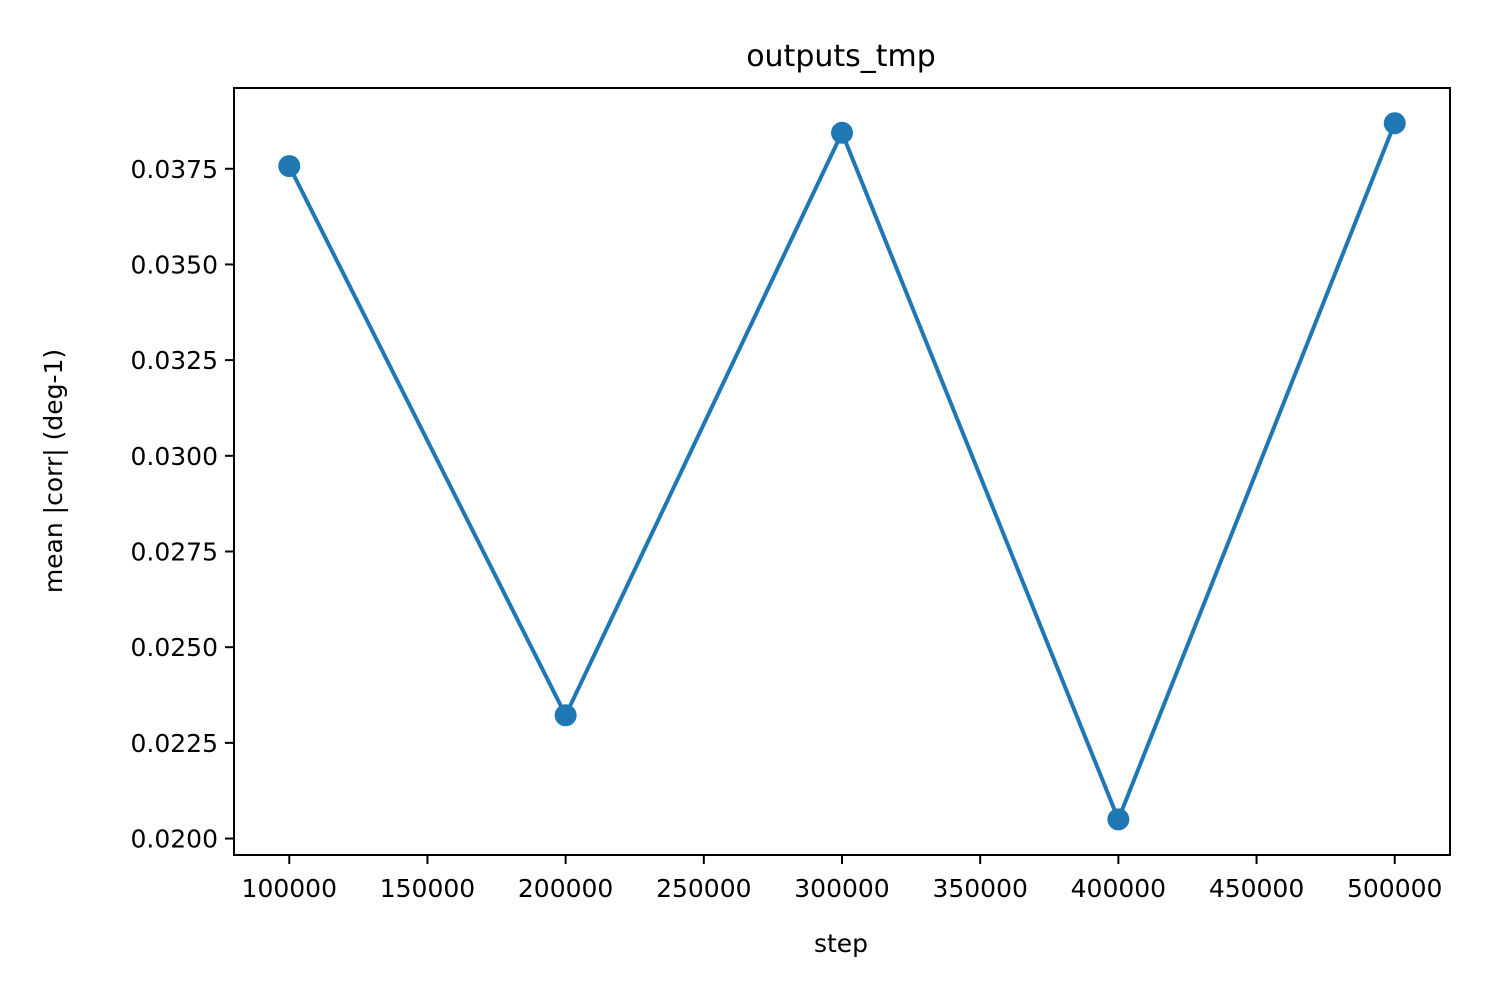 This screenshot has height=1004, width=1500. What do you see at coordinates (174, 647) in the screenshot?
I see `y-tick-label: 0.0250` at bounding box center [174, 647].